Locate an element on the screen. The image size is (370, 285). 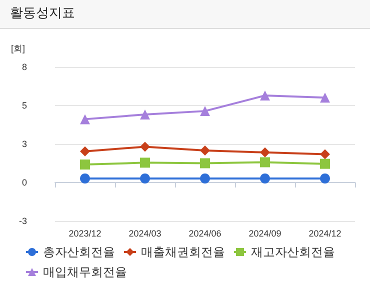
chart-title: 활동성지표 is located at coordinates (185, 14).